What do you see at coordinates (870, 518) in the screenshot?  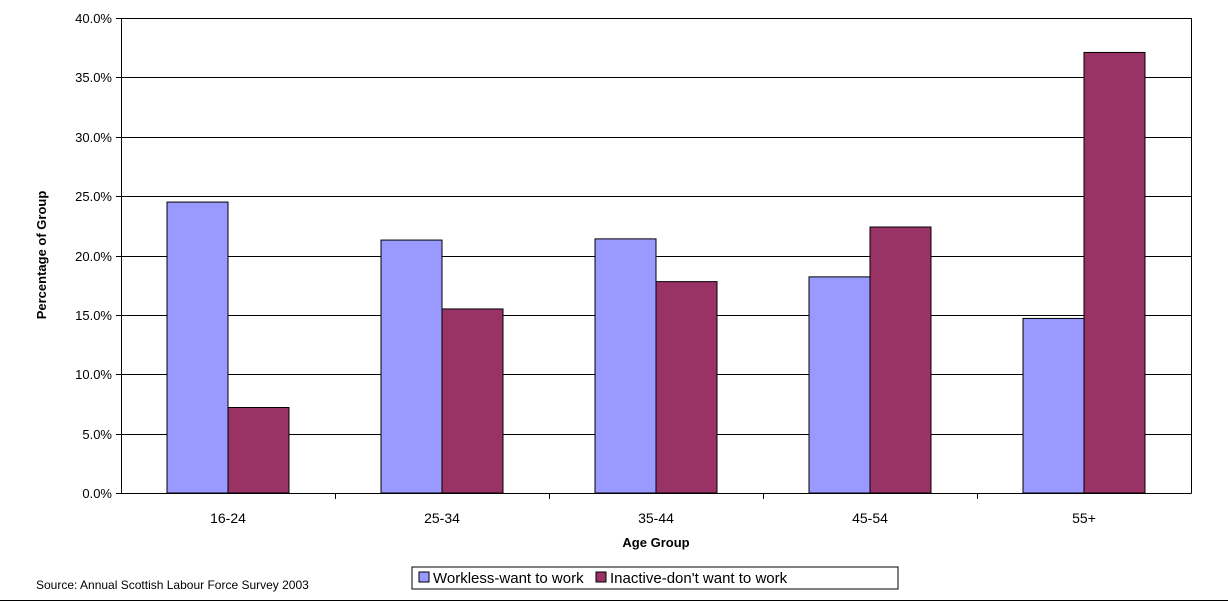 I see `x-tick-label: 45-54` at bounding box center [870, 518].